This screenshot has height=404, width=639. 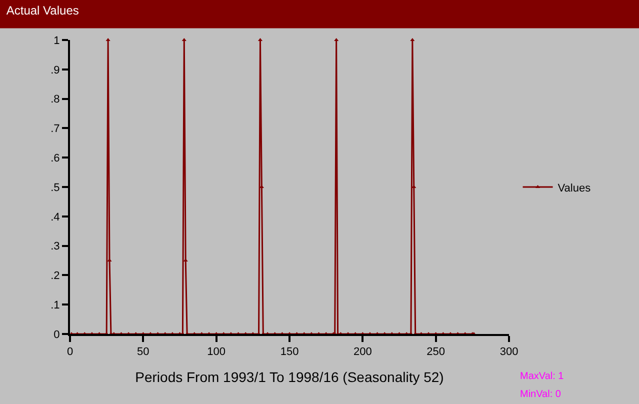 I want to click on y-tick-label: .7, so click(x=55, y=129).